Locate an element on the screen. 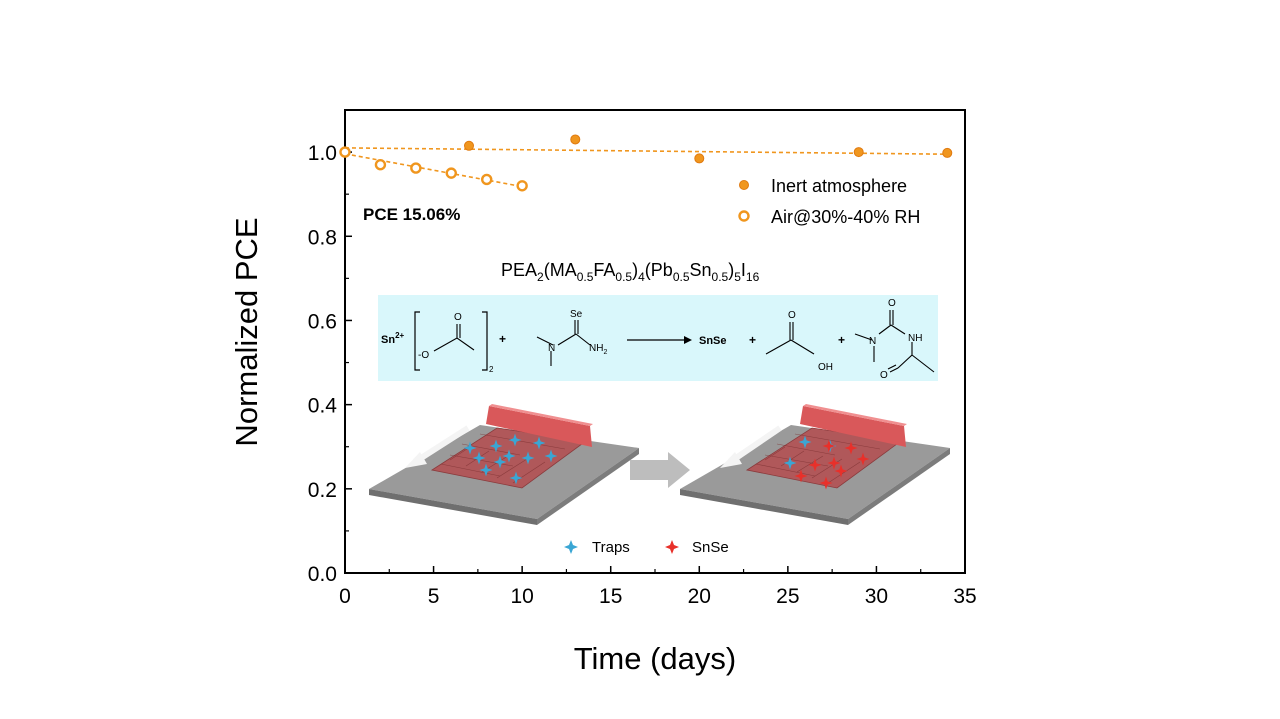 Image resolution: width=1280 pixels, height=719 pixels. data-points is located at coordinates (646, 163).